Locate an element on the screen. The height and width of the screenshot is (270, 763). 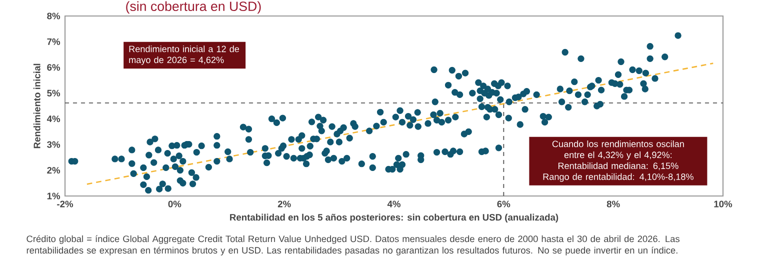
x-tick-label: 0% is located at coordinates (175, 204).